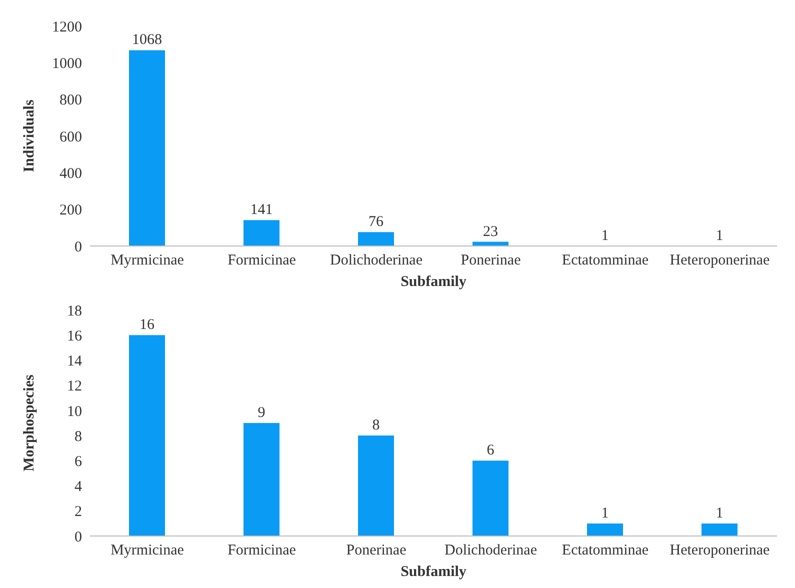 This screenshot has height=588, width=795. Describe the element at coordinates (376, 222) in the screenshot. I see `data-label: 76` at that location.